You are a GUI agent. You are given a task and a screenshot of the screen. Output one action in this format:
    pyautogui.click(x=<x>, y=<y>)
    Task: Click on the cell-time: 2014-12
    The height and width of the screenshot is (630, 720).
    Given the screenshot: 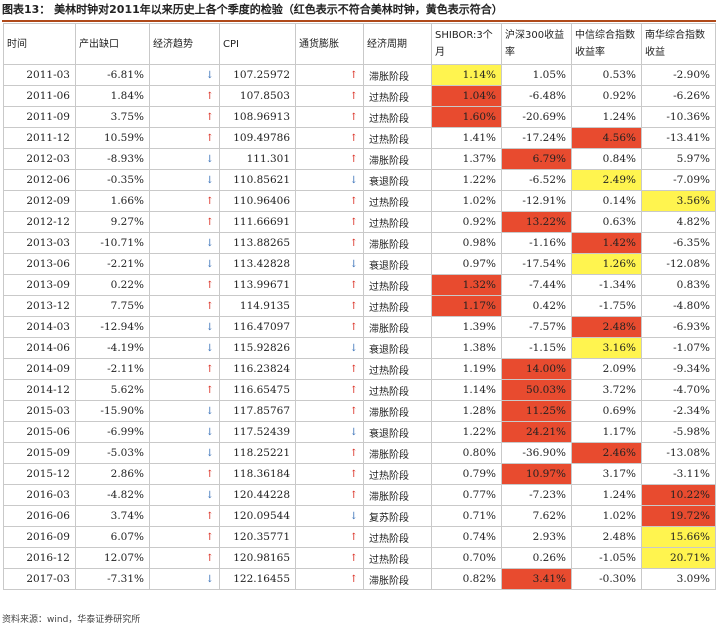 What is the action you would take?
    pyautogui.click(x=39, y=390)
    